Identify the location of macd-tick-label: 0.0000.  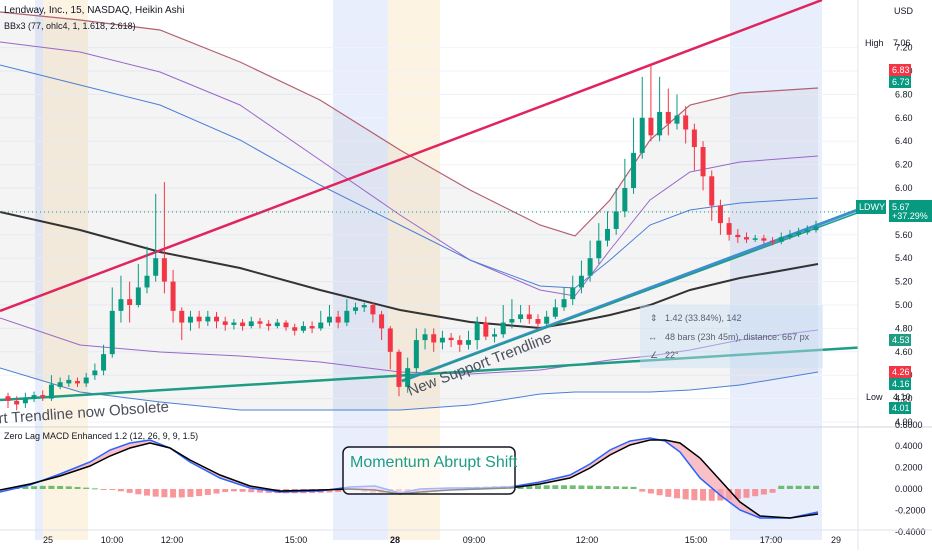
(909, 489).